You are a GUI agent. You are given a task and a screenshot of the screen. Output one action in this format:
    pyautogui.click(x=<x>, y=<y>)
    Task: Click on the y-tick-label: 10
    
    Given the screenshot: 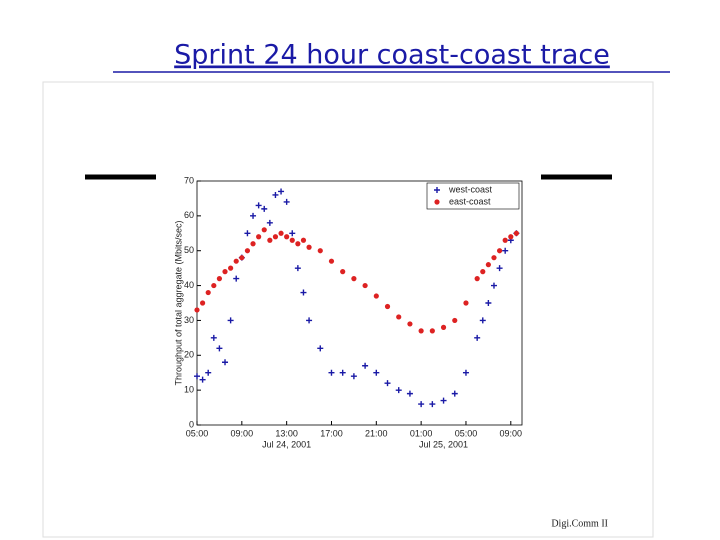 What is the action you would take?
    pyautogui.click(x=189, y=390)
    